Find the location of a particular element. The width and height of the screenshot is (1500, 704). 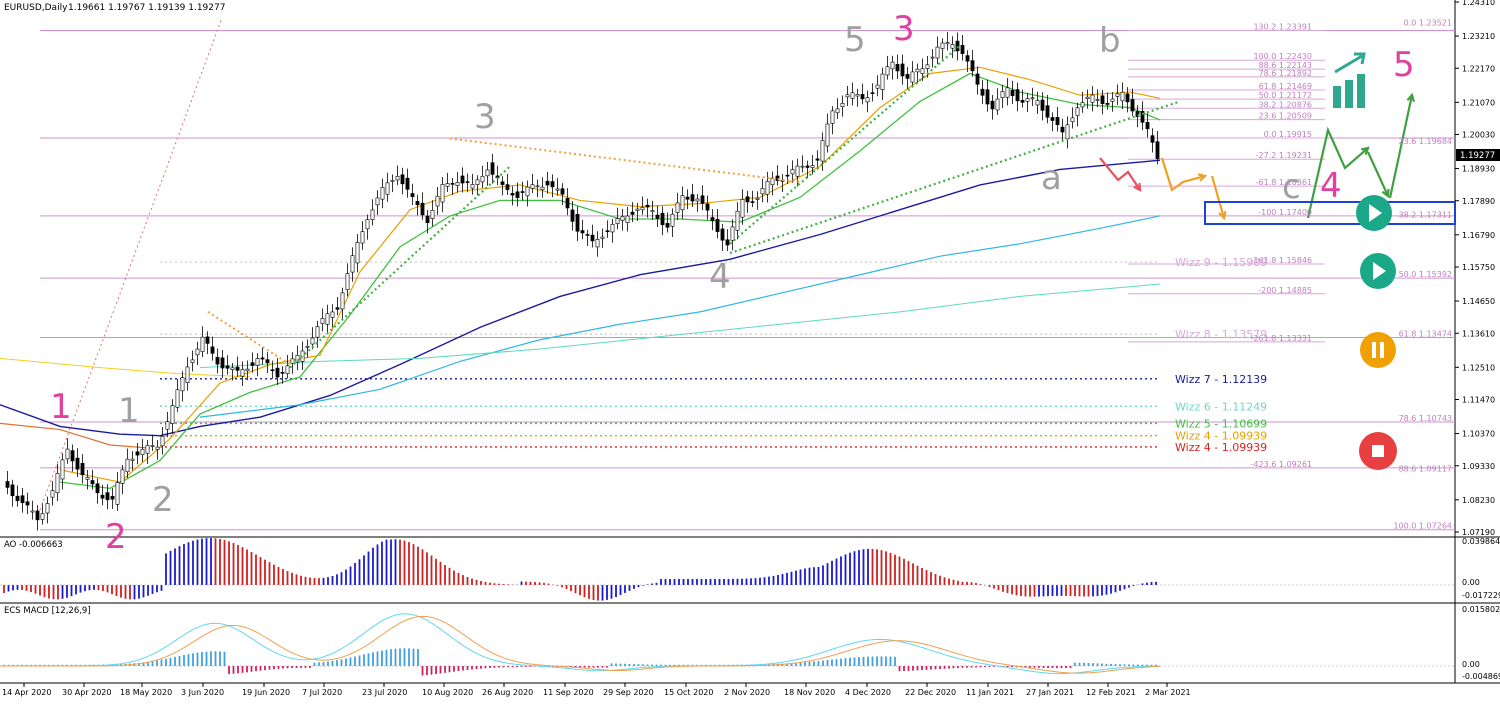

time-tick-label: 11 Jan 2021 is located at coordinates (990, 692).